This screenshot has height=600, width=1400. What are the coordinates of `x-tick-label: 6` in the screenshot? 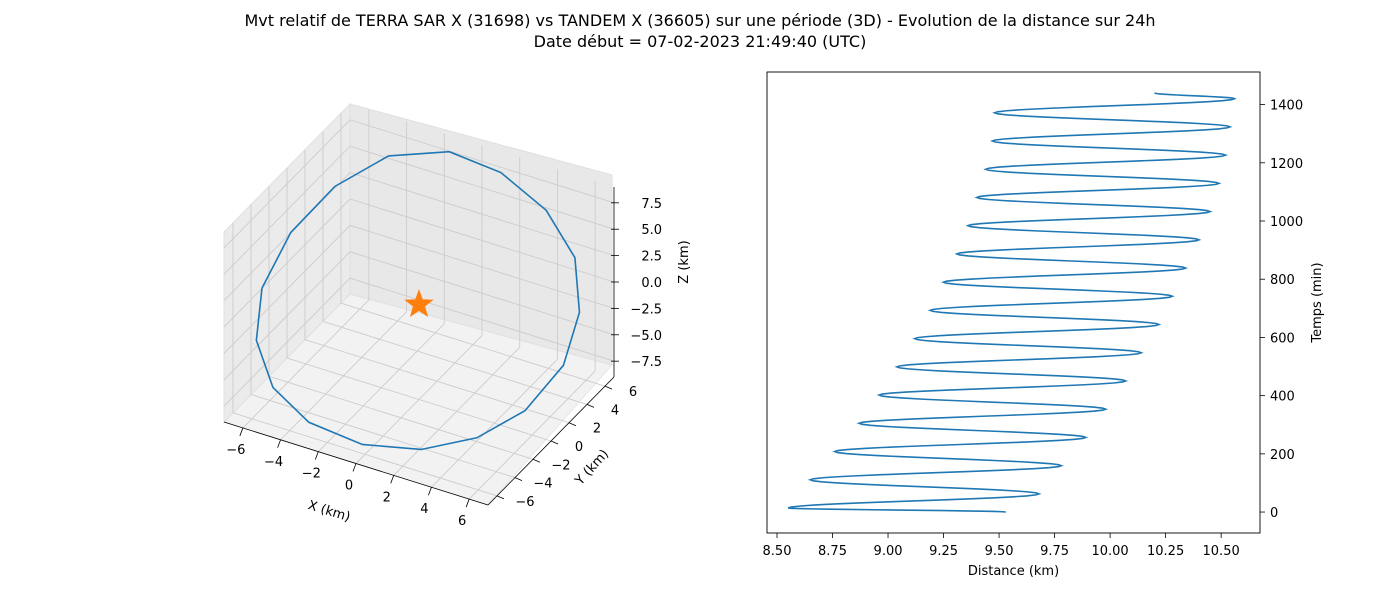 It's located at (462, 521).